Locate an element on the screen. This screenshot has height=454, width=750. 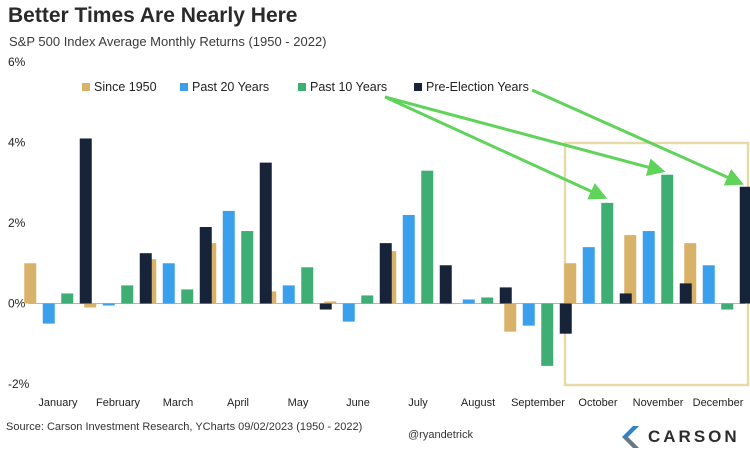
y-tick-label: -2% is located at coordinates (19, 384).